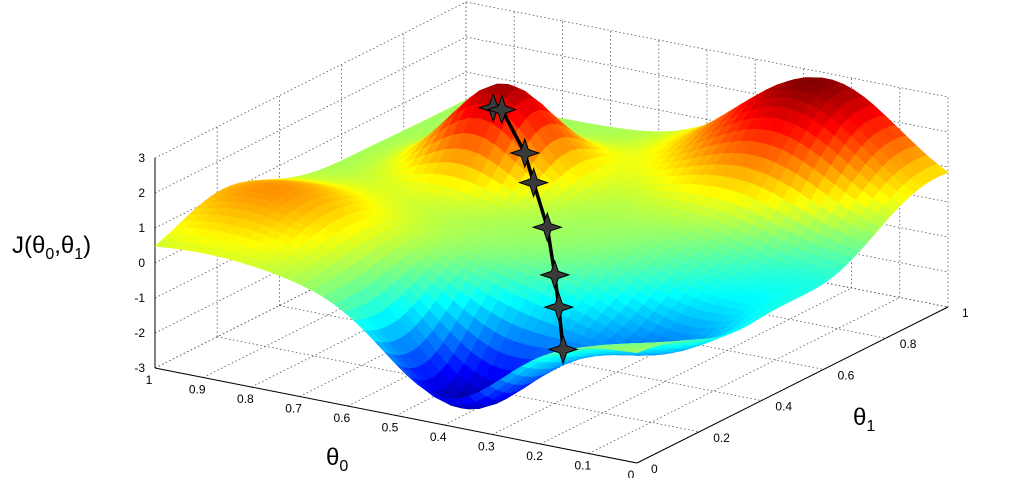 The width and height of the screenshot is (1011, 478). Describe the element at coordinates (654, 469) in the screenshot. I see `y-tick-label: 0` at that location.